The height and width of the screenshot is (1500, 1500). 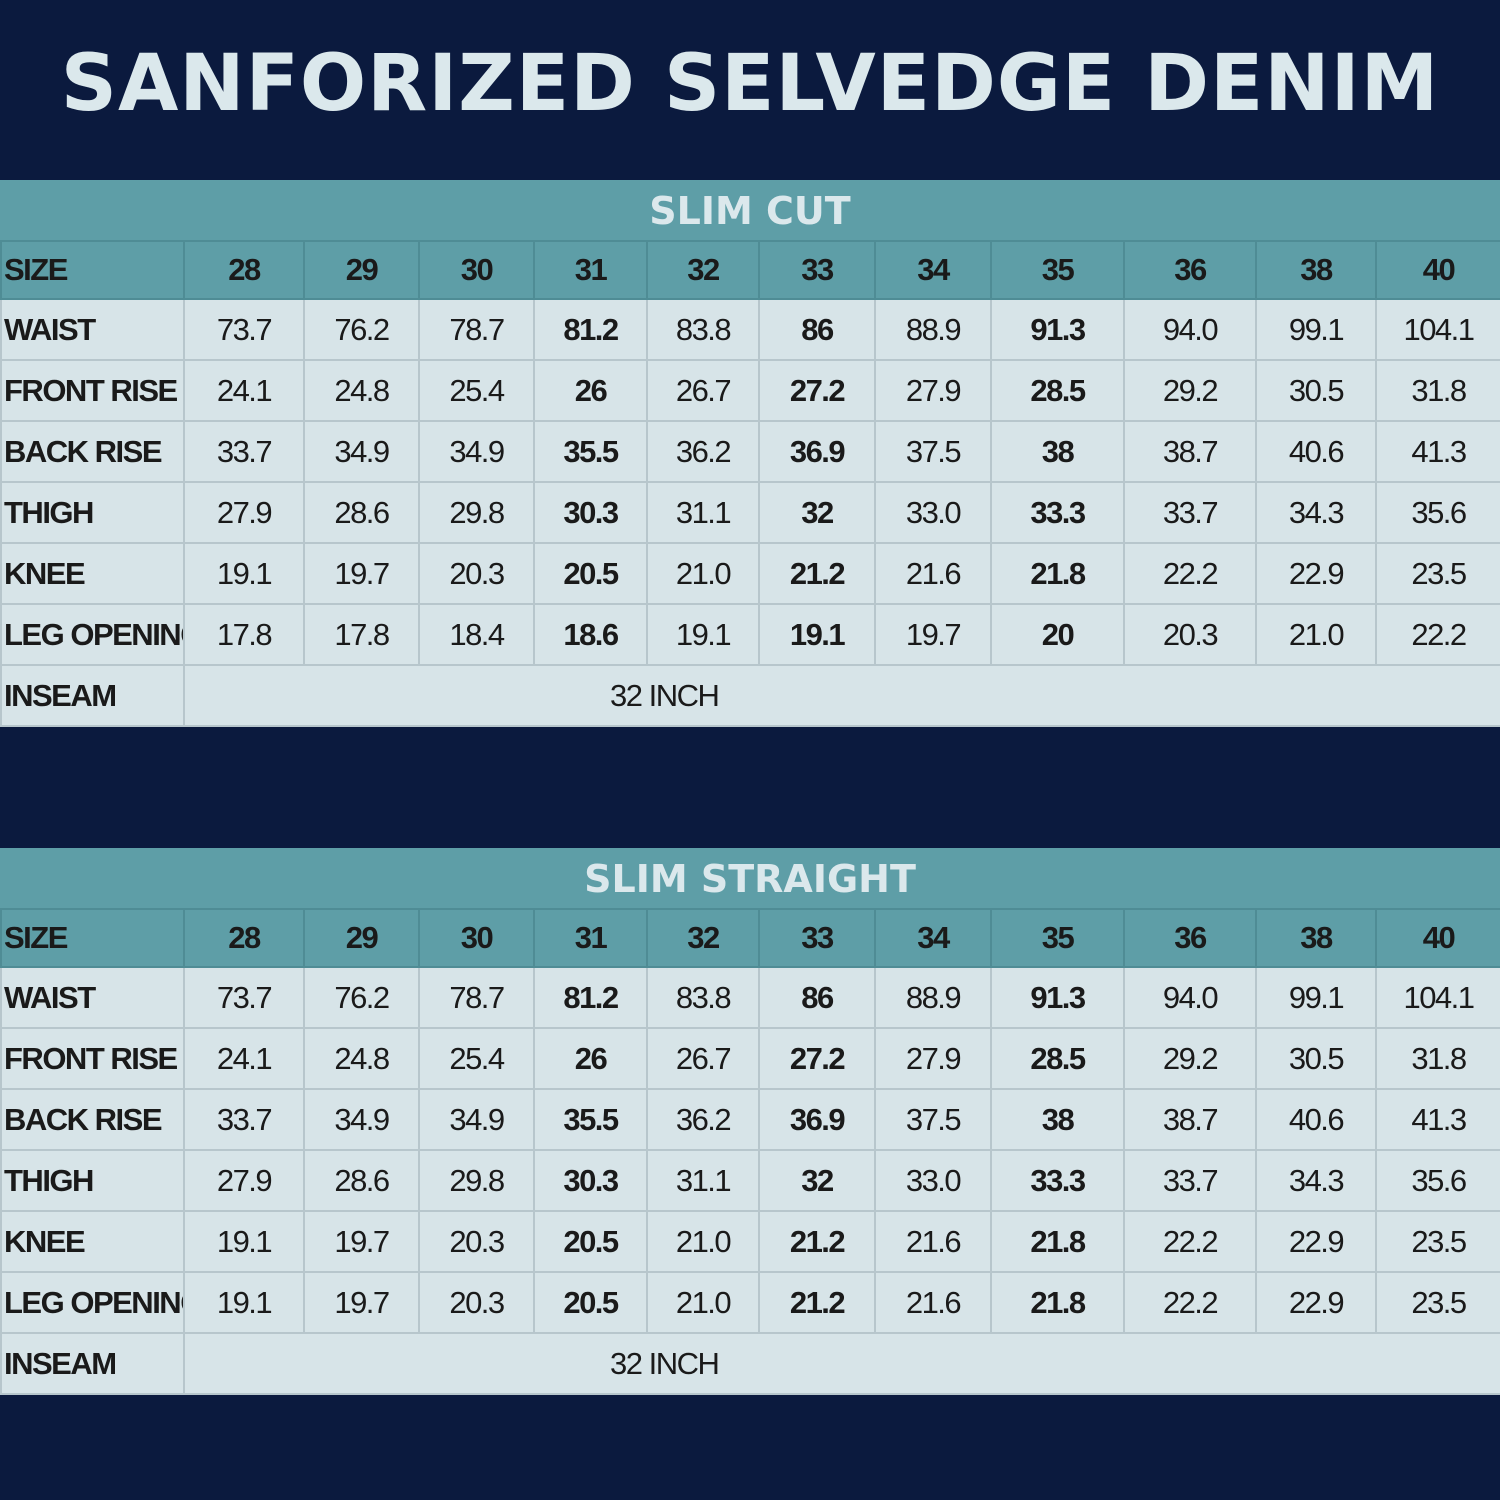 What do you see at coordinates (817, 938) in the screenshot?
I see `size-column-header: 33` at bounding box center [817, 938].